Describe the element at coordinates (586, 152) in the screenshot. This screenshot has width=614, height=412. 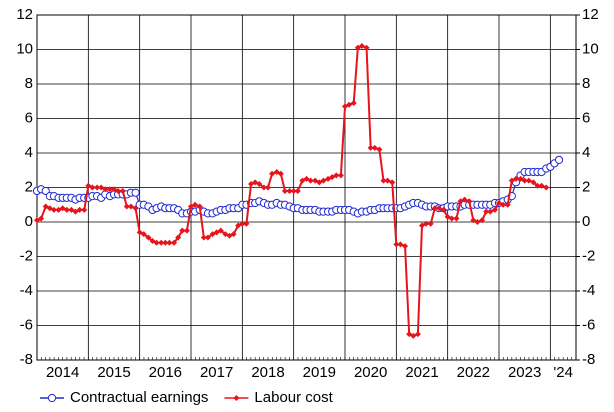
I see `y2-tick-label: 4` at that location.